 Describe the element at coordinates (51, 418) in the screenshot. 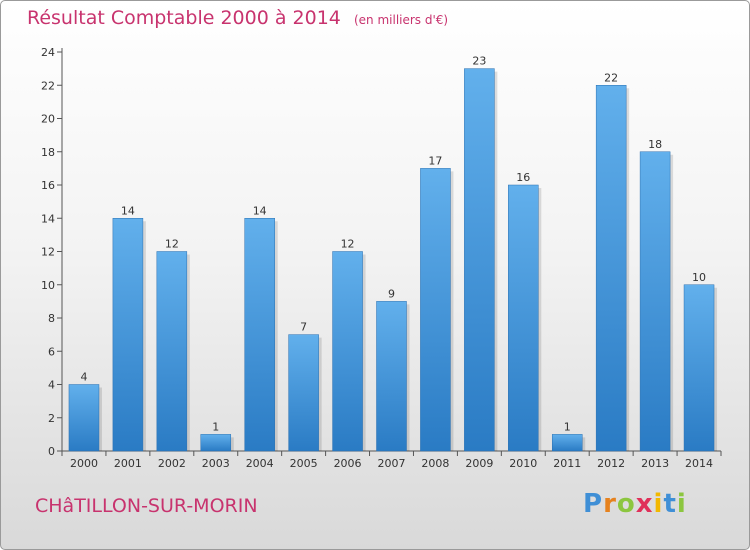

I see `y-tick-label: 2` at that location.